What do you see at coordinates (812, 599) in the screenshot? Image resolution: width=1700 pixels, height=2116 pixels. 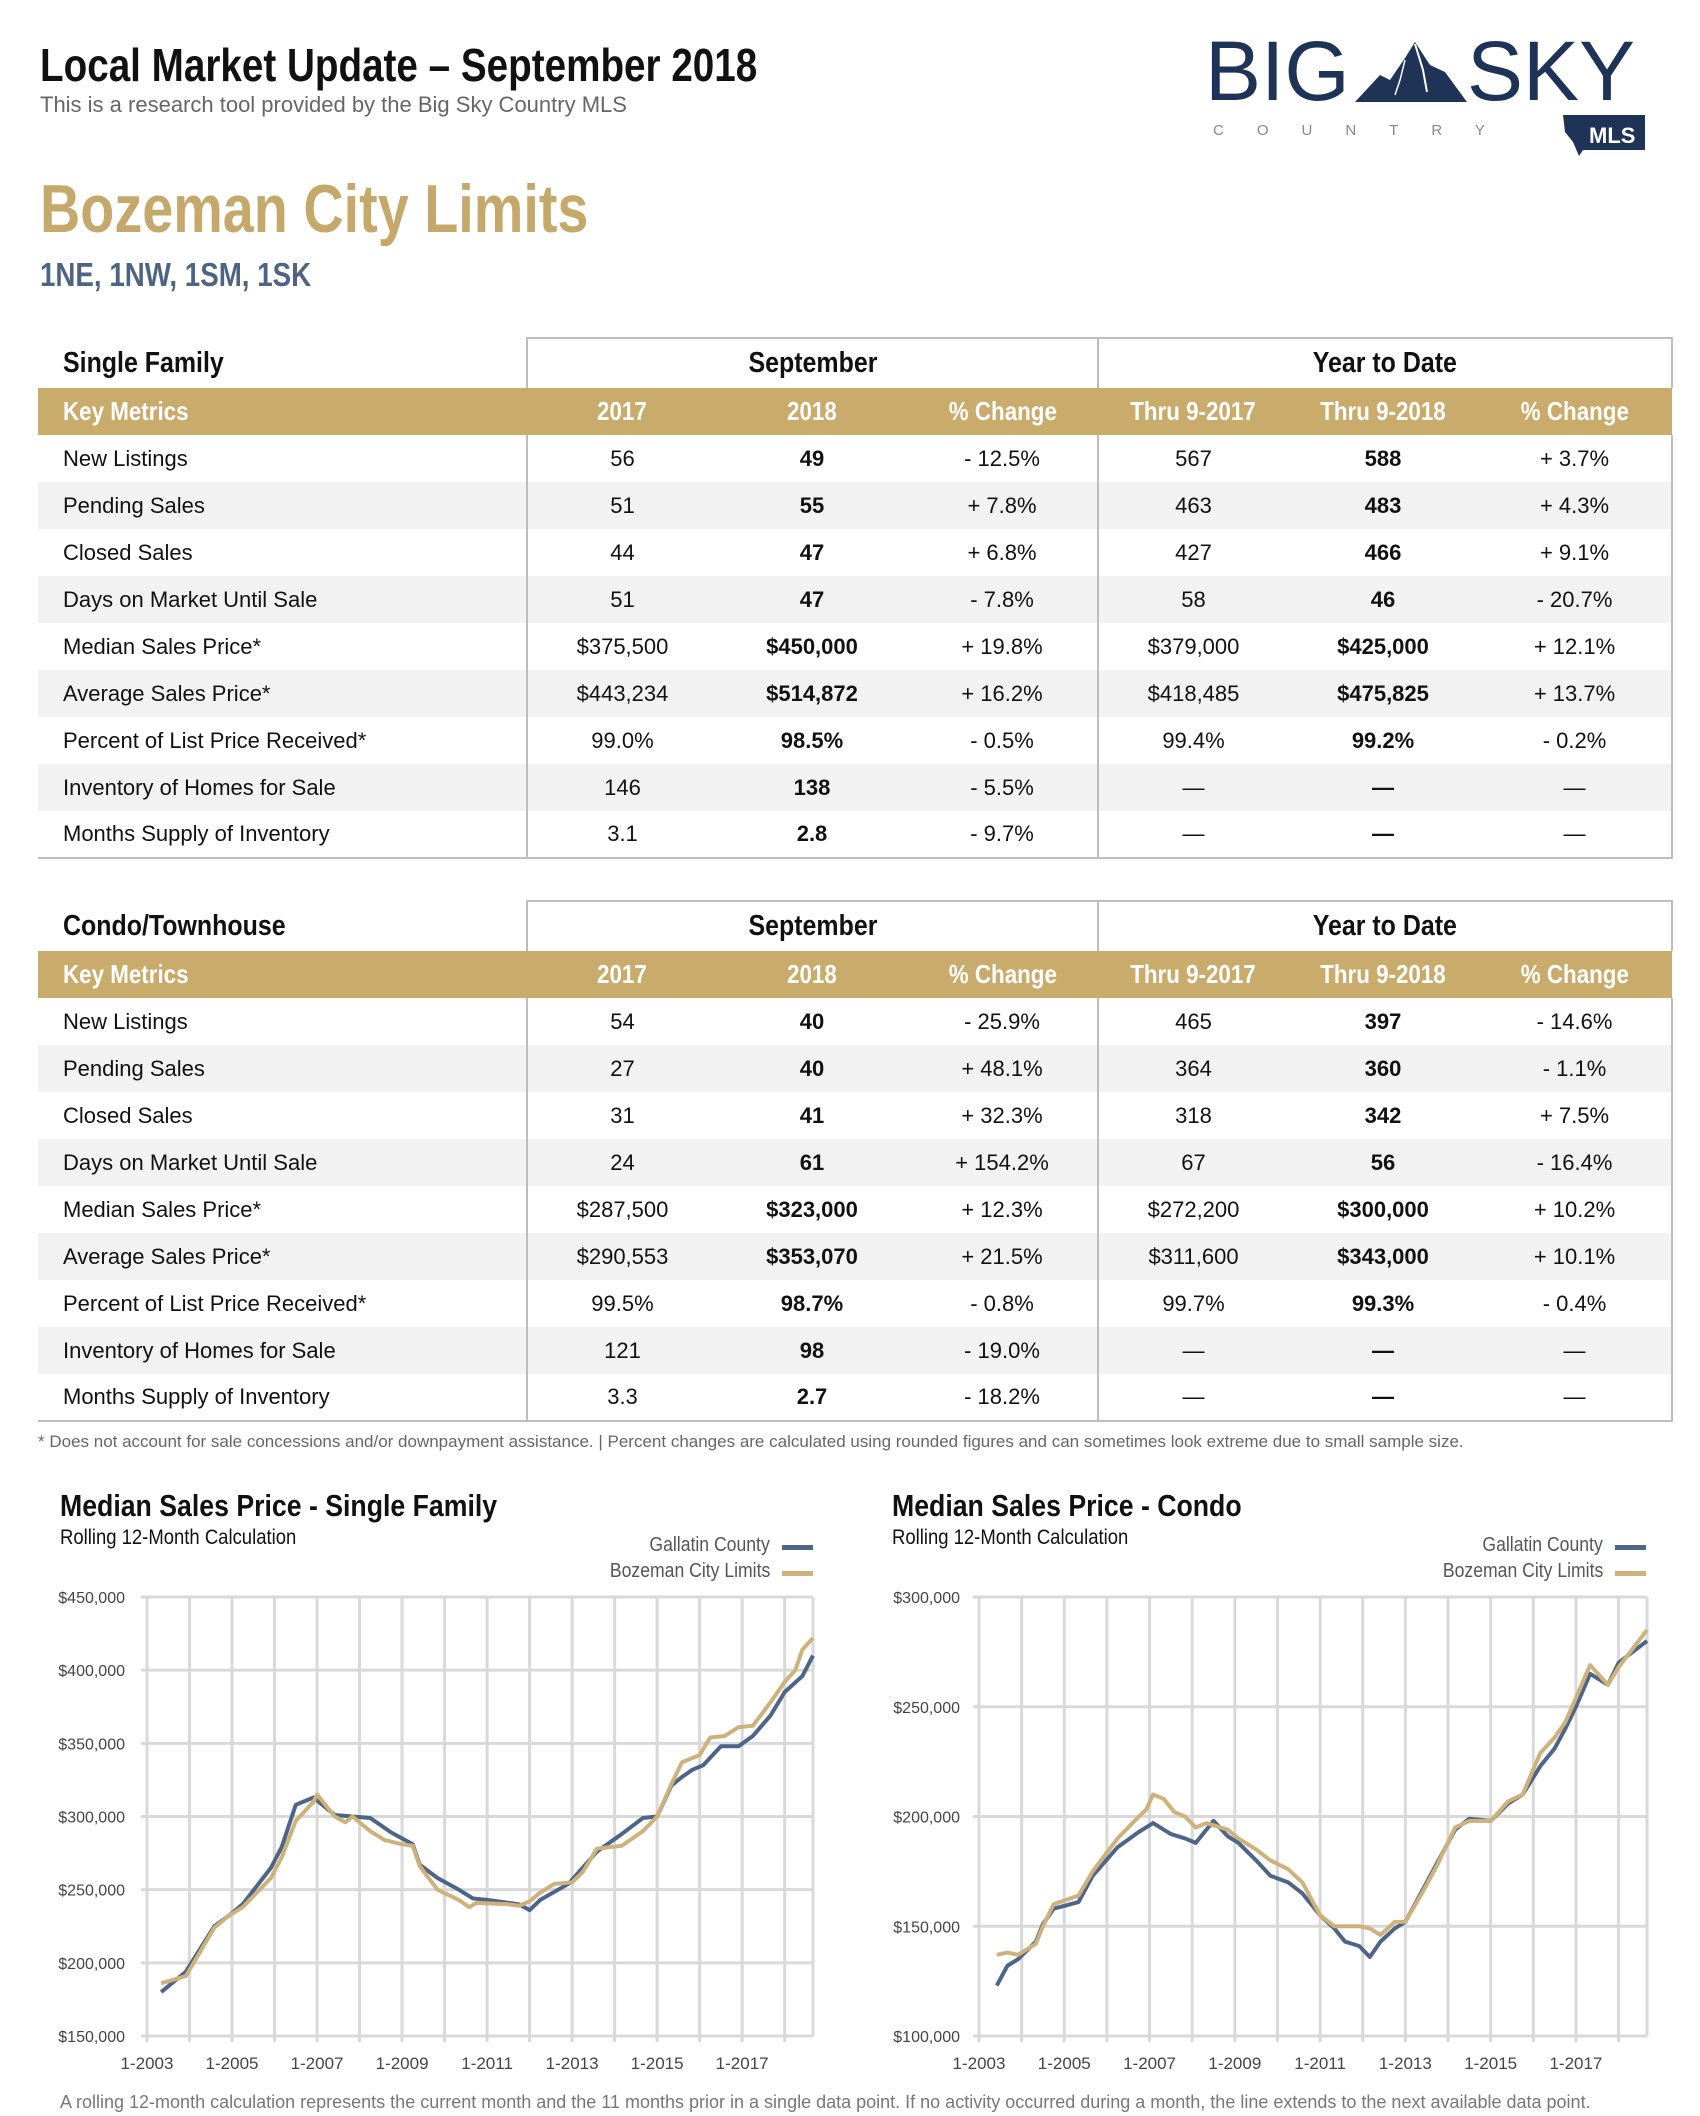 I see `metric-value: 47` at bounding box center [812, 599].